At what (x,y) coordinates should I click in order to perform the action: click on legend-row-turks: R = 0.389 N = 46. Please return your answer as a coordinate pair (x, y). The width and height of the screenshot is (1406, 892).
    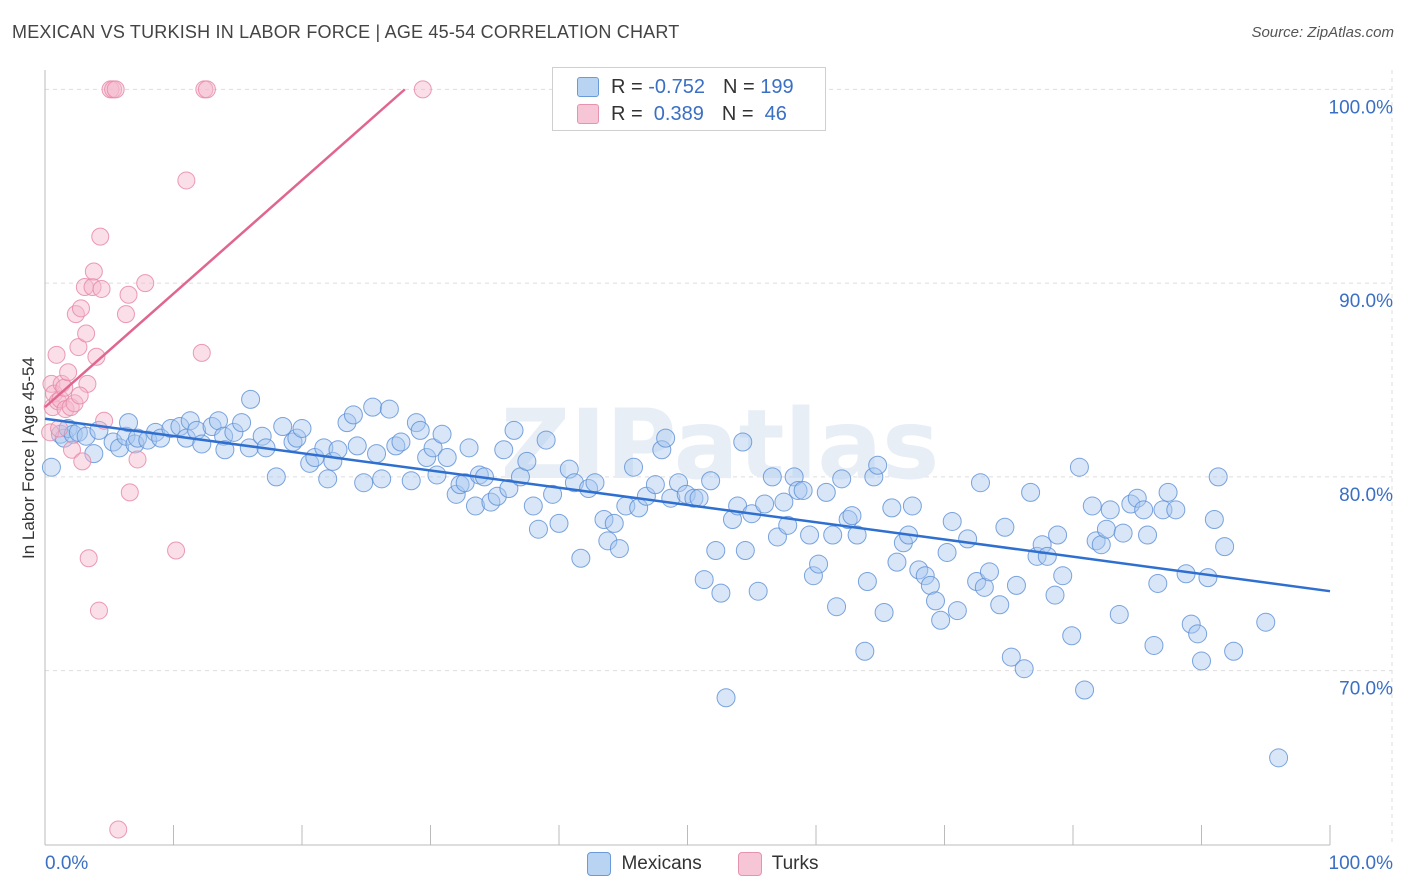
    Looking at the image, I should click on (682, 114).